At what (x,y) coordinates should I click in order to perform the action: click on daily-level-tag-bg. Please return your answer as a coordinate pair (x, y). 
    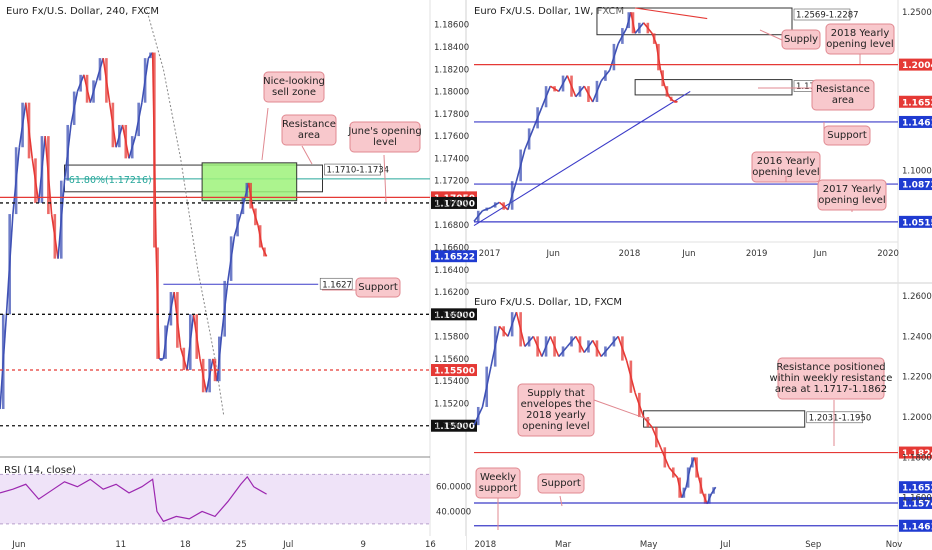
    Looking at the image, I should click on (915, 487).